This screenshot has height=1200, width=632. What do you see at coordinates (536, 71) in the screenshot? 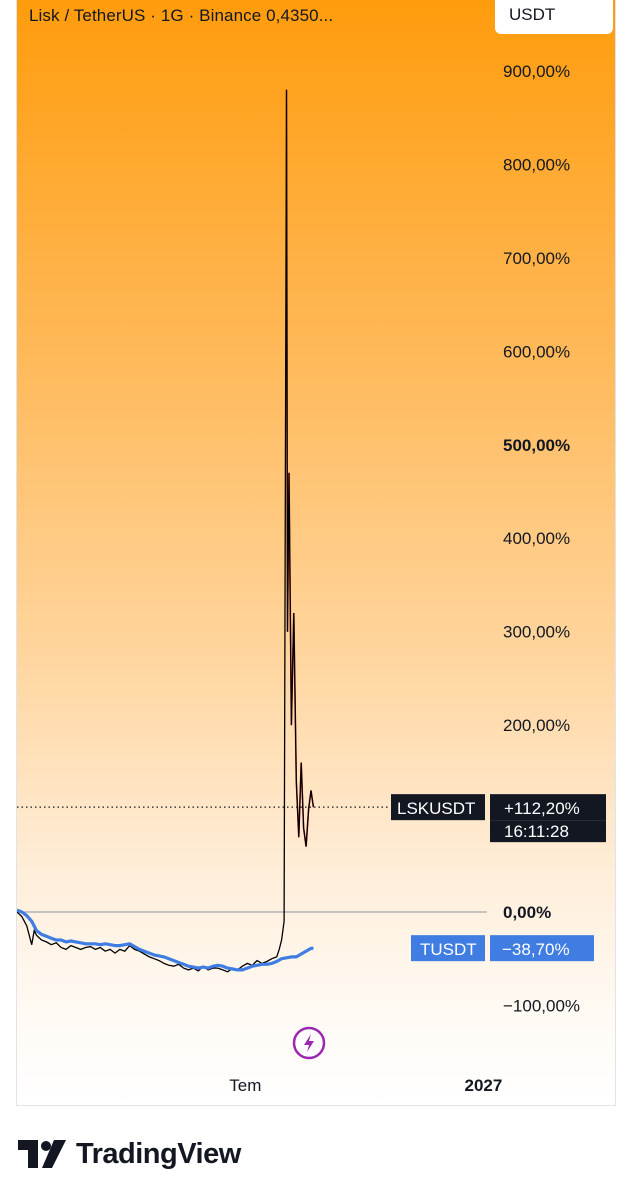
I see `y-tick-label-0: 900,00%` at bounding box center [536, 71].